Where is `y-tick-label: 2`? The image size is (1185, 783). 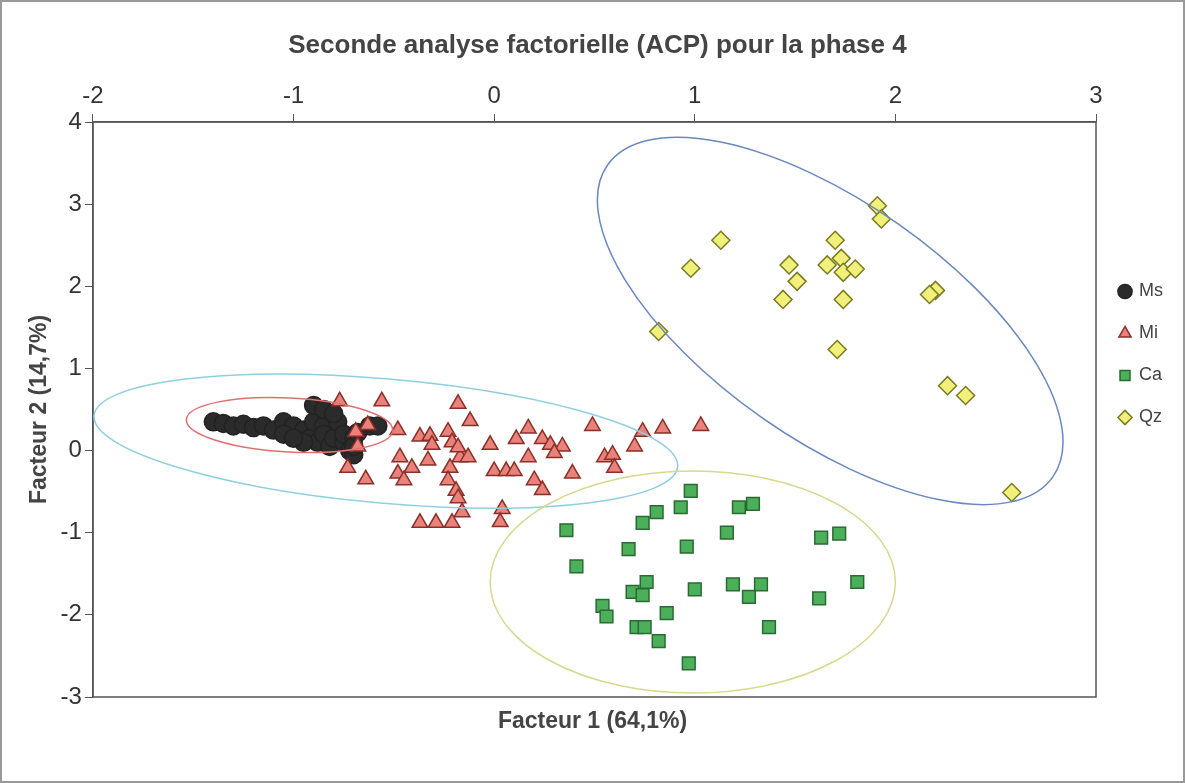
y-tick-label: 2 is located at coordinates (75, 284).